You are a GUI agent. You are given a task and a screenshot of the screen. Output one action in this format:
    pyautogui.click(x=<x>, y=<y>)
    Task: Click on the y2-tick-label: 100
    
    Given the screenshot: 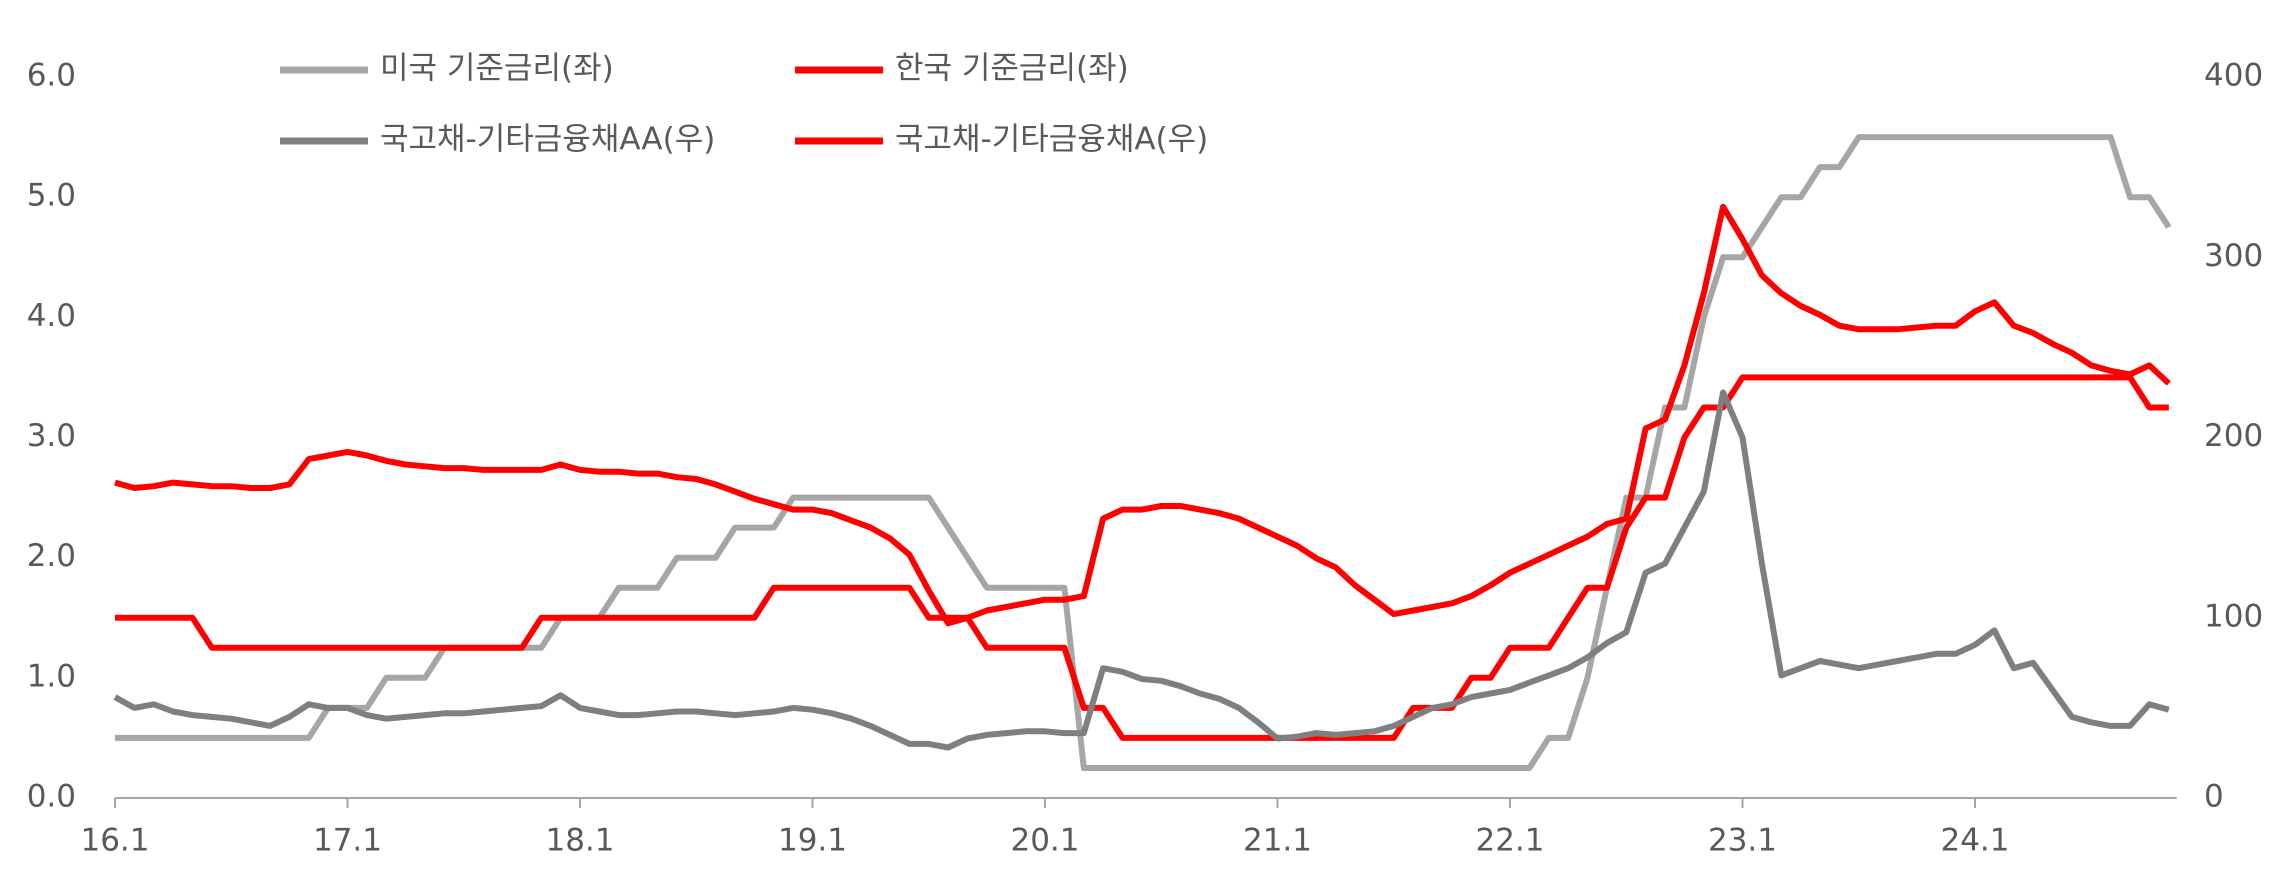 What is the action you would take?
    pyautogui.click(x=2233, y=616)
    